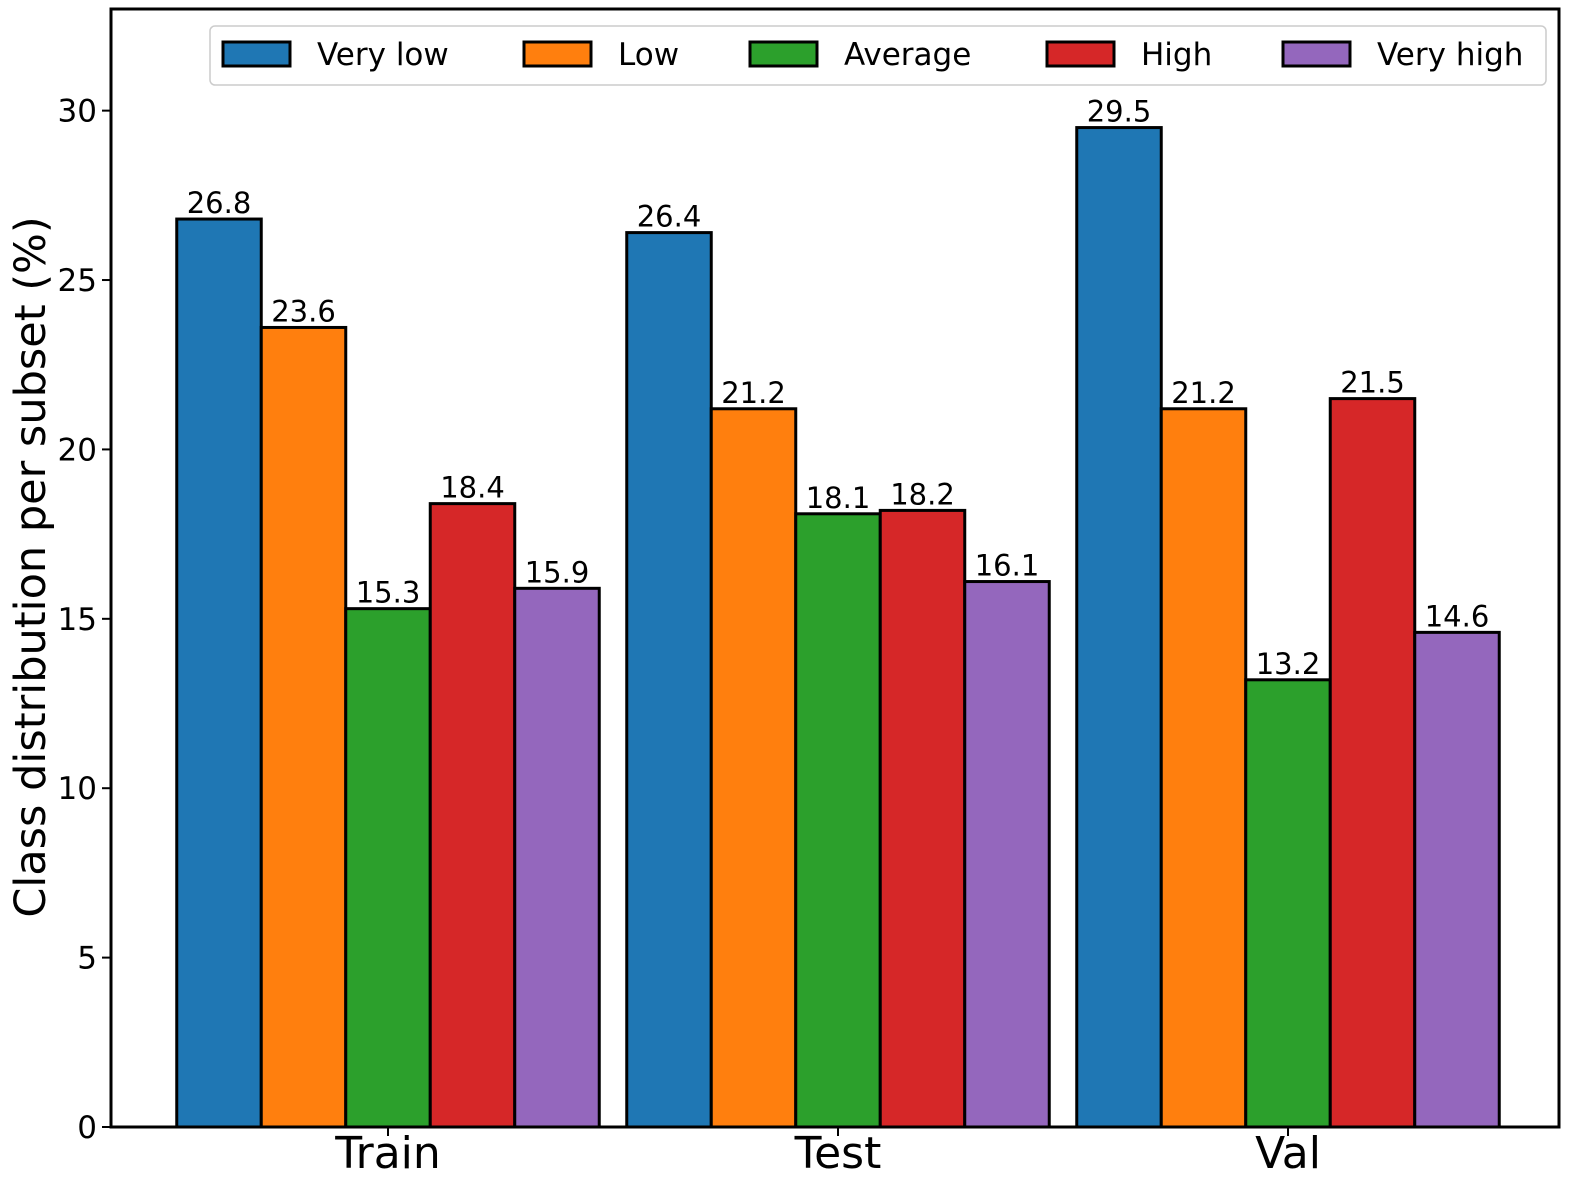  I want to click on x-tick-label-val: Val, so click(1288, 1153).